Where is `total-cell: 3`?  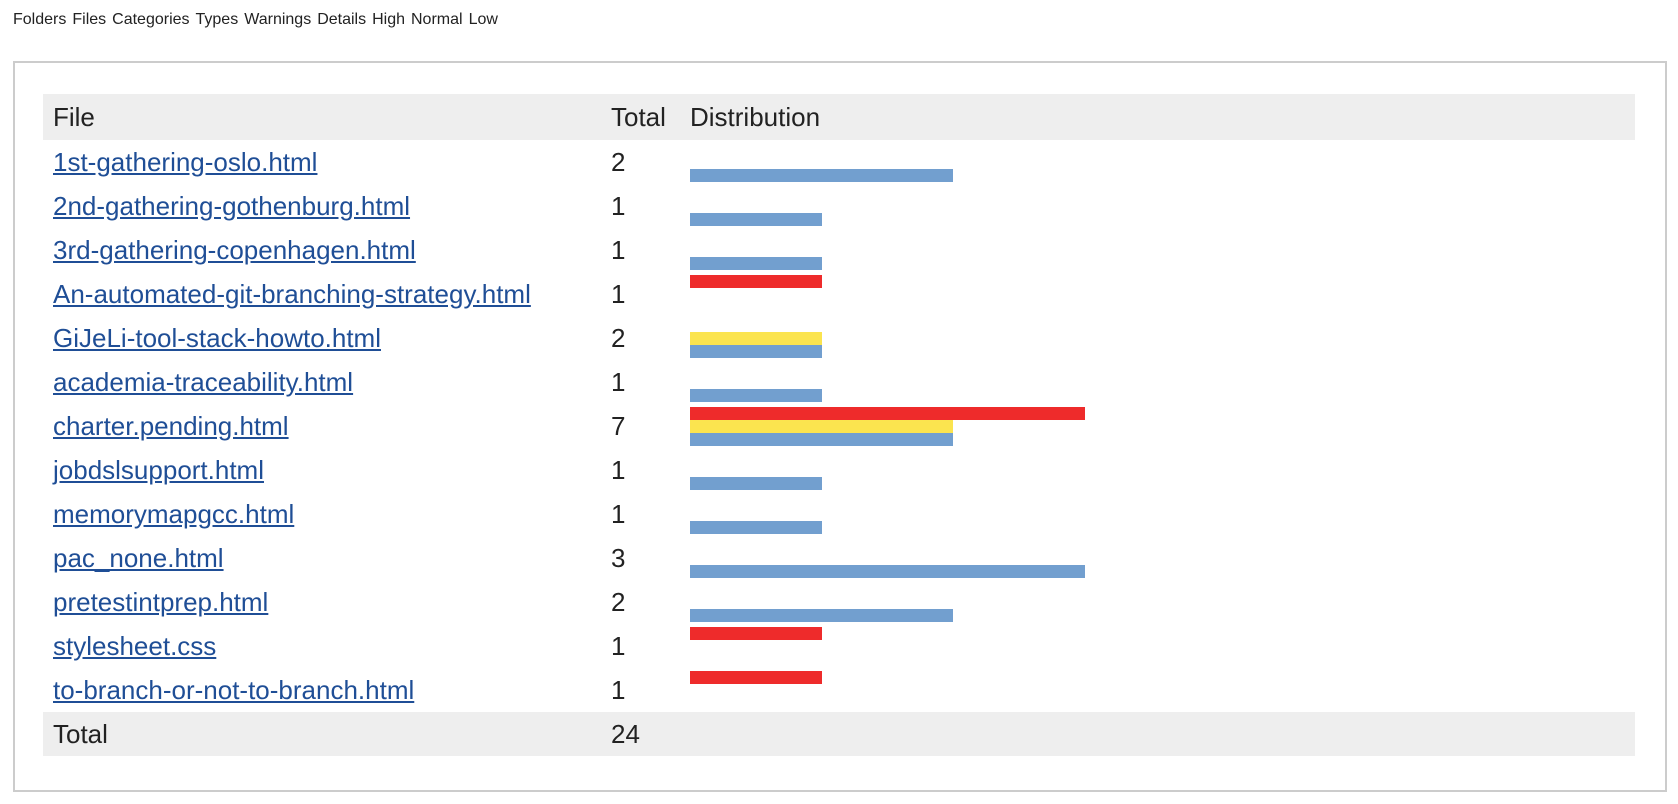
total-cell: 3 is located at coordinates (618, 557).